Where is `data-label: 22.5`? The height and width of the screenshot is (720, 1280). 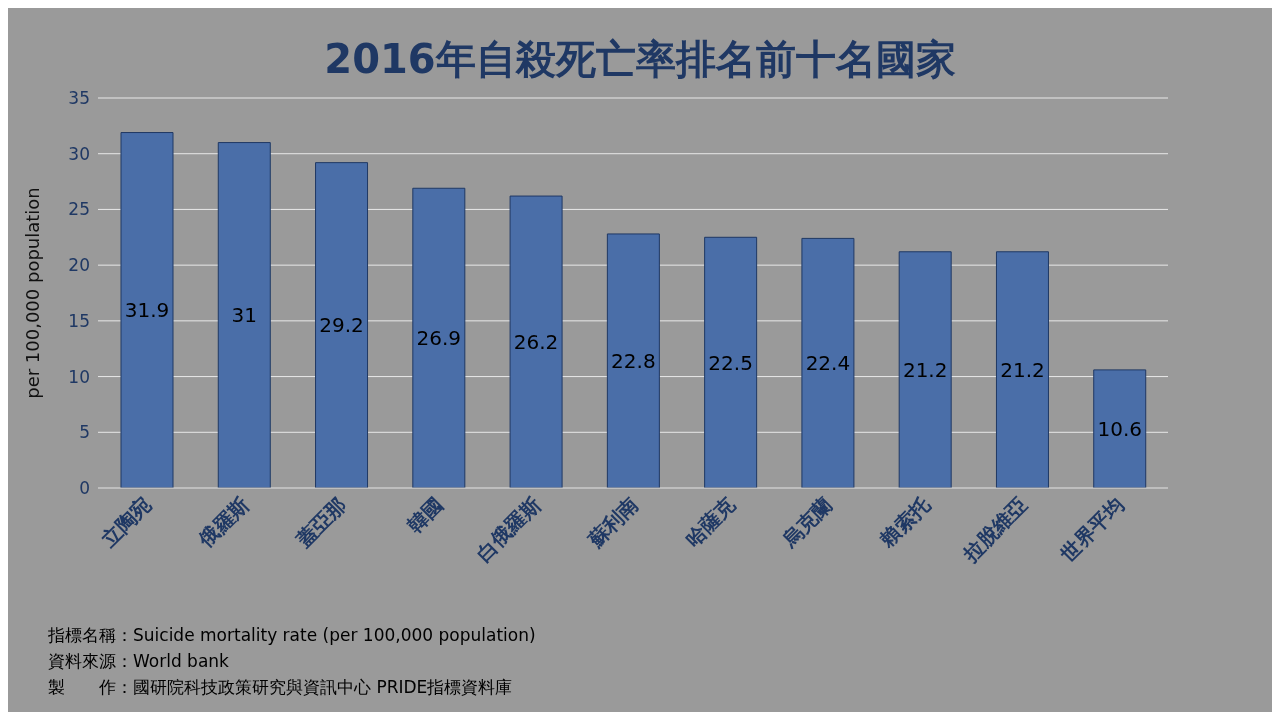 data-label: 22.5 is located at coordinates (730, 362).